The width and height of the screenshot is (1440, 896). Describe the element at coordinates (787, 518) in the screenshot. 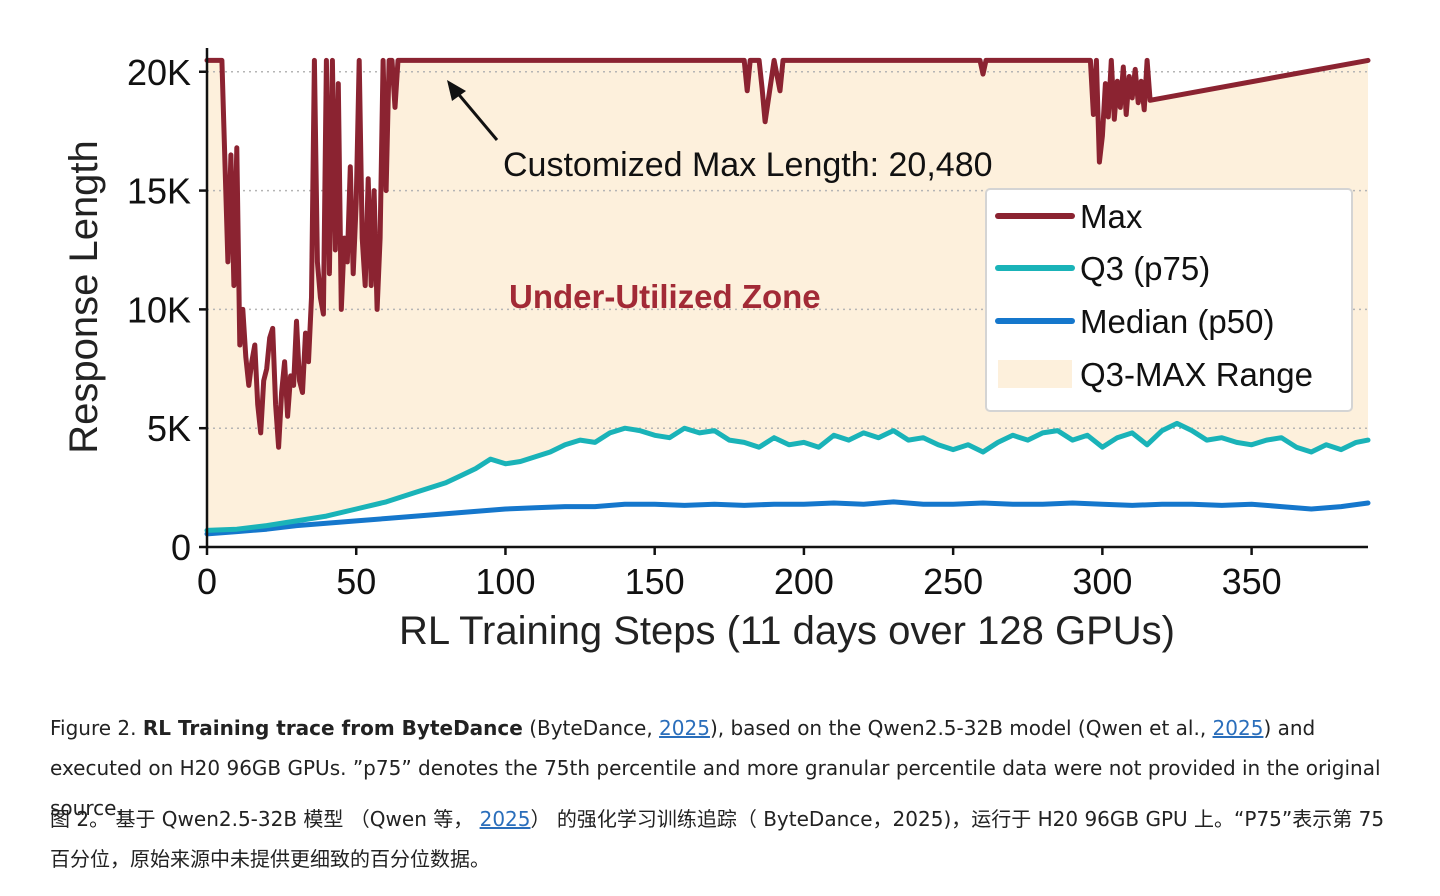

I see `series-line-median` at that location.